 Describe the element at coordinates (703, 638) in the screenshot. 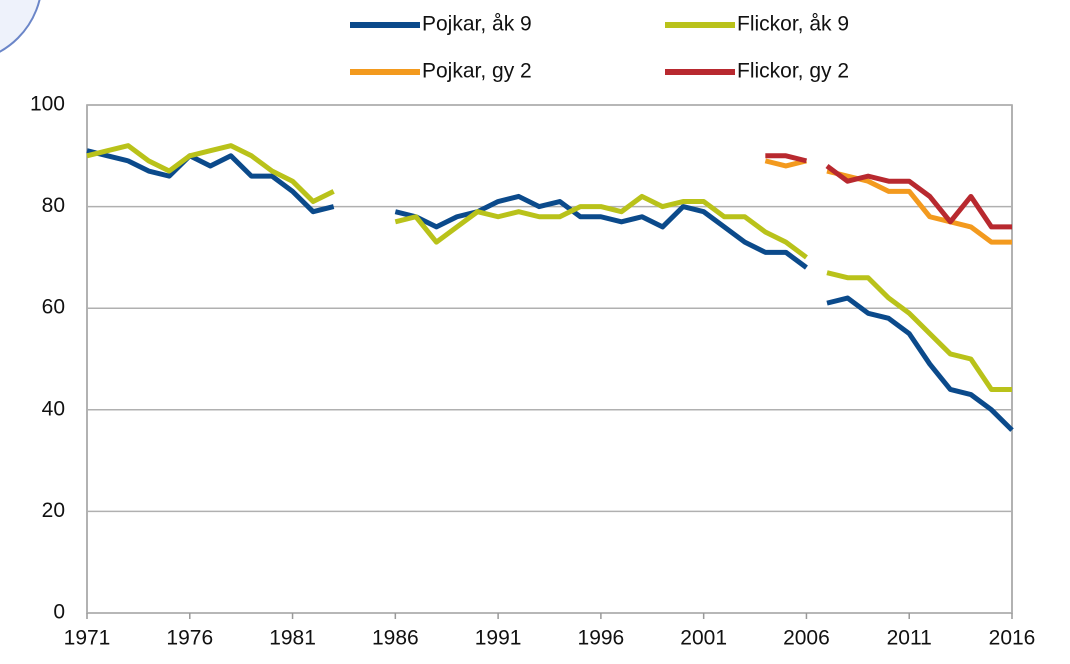

I see `x-tick-label: 2001` at that location.